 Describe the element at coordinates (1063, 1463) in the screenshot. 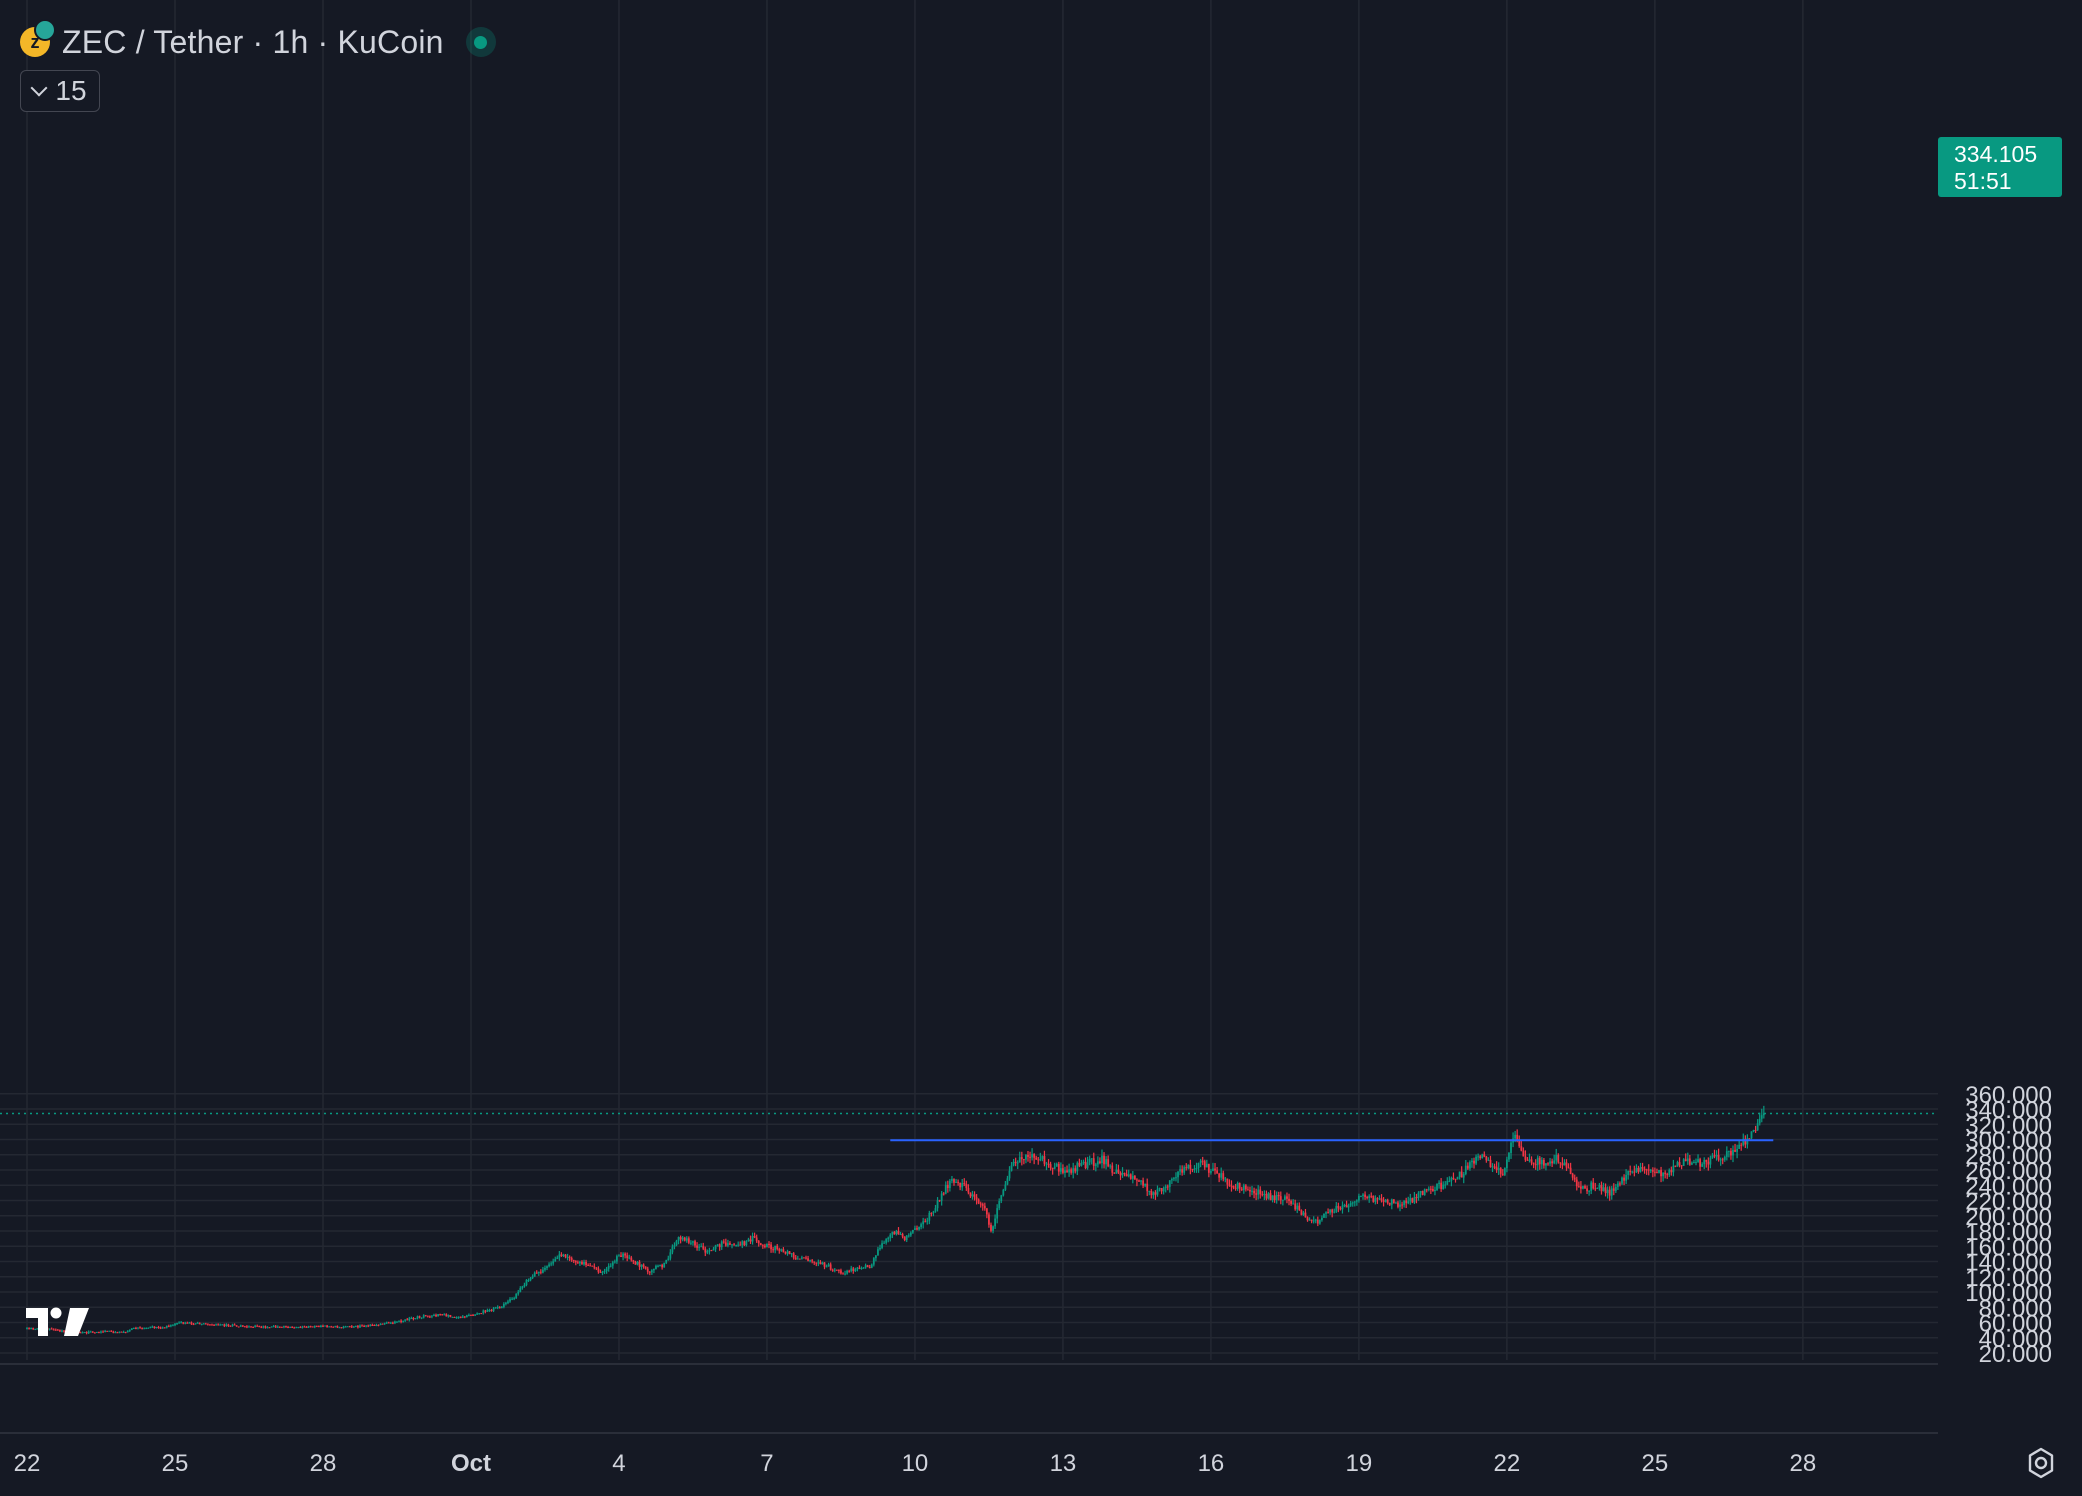

I see `x-tick-label: 13` at that location.